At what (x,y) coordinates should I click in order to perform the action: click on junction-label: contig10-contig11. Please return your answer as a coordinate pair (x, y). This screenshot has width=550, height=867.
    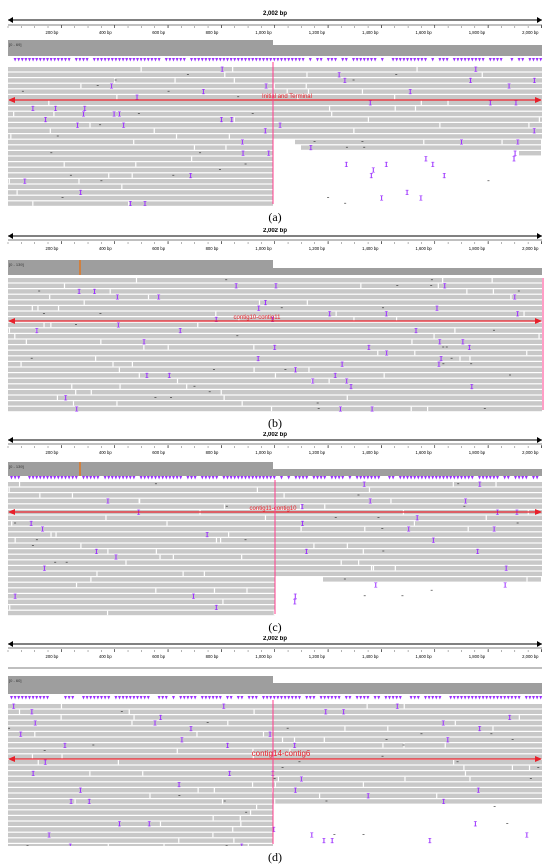
    Looking at the image, I should click on (258, 318).